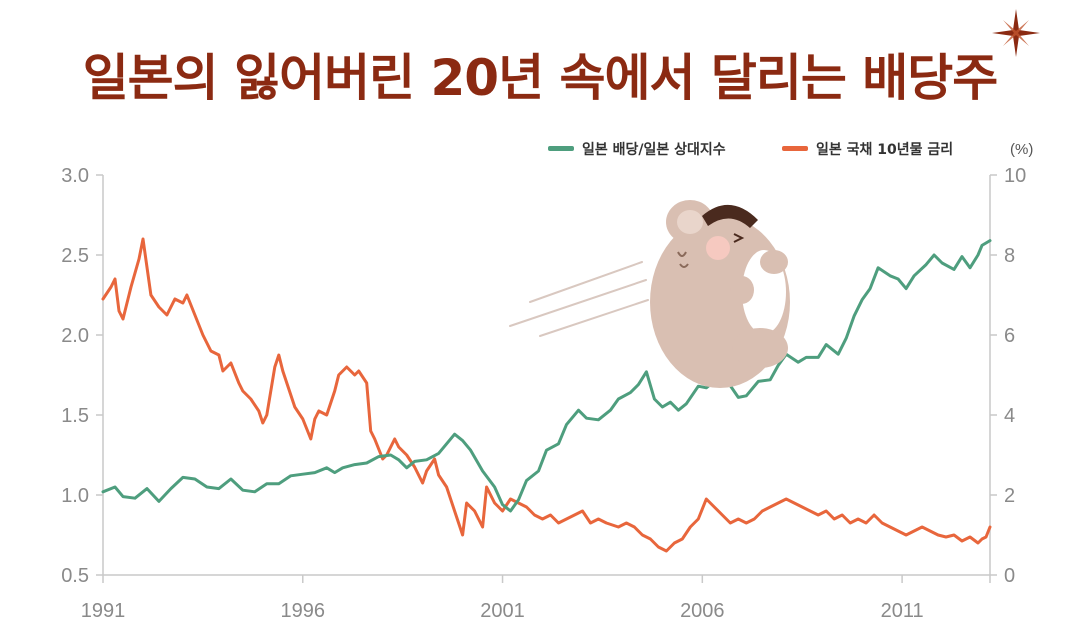 Image resolution: width=1080 pixels, height=627 pixels. What do you see at coordinates (502, 611) in the screenshot?
I see `x-tick-label: 2001` at bounding box center [502, 611].